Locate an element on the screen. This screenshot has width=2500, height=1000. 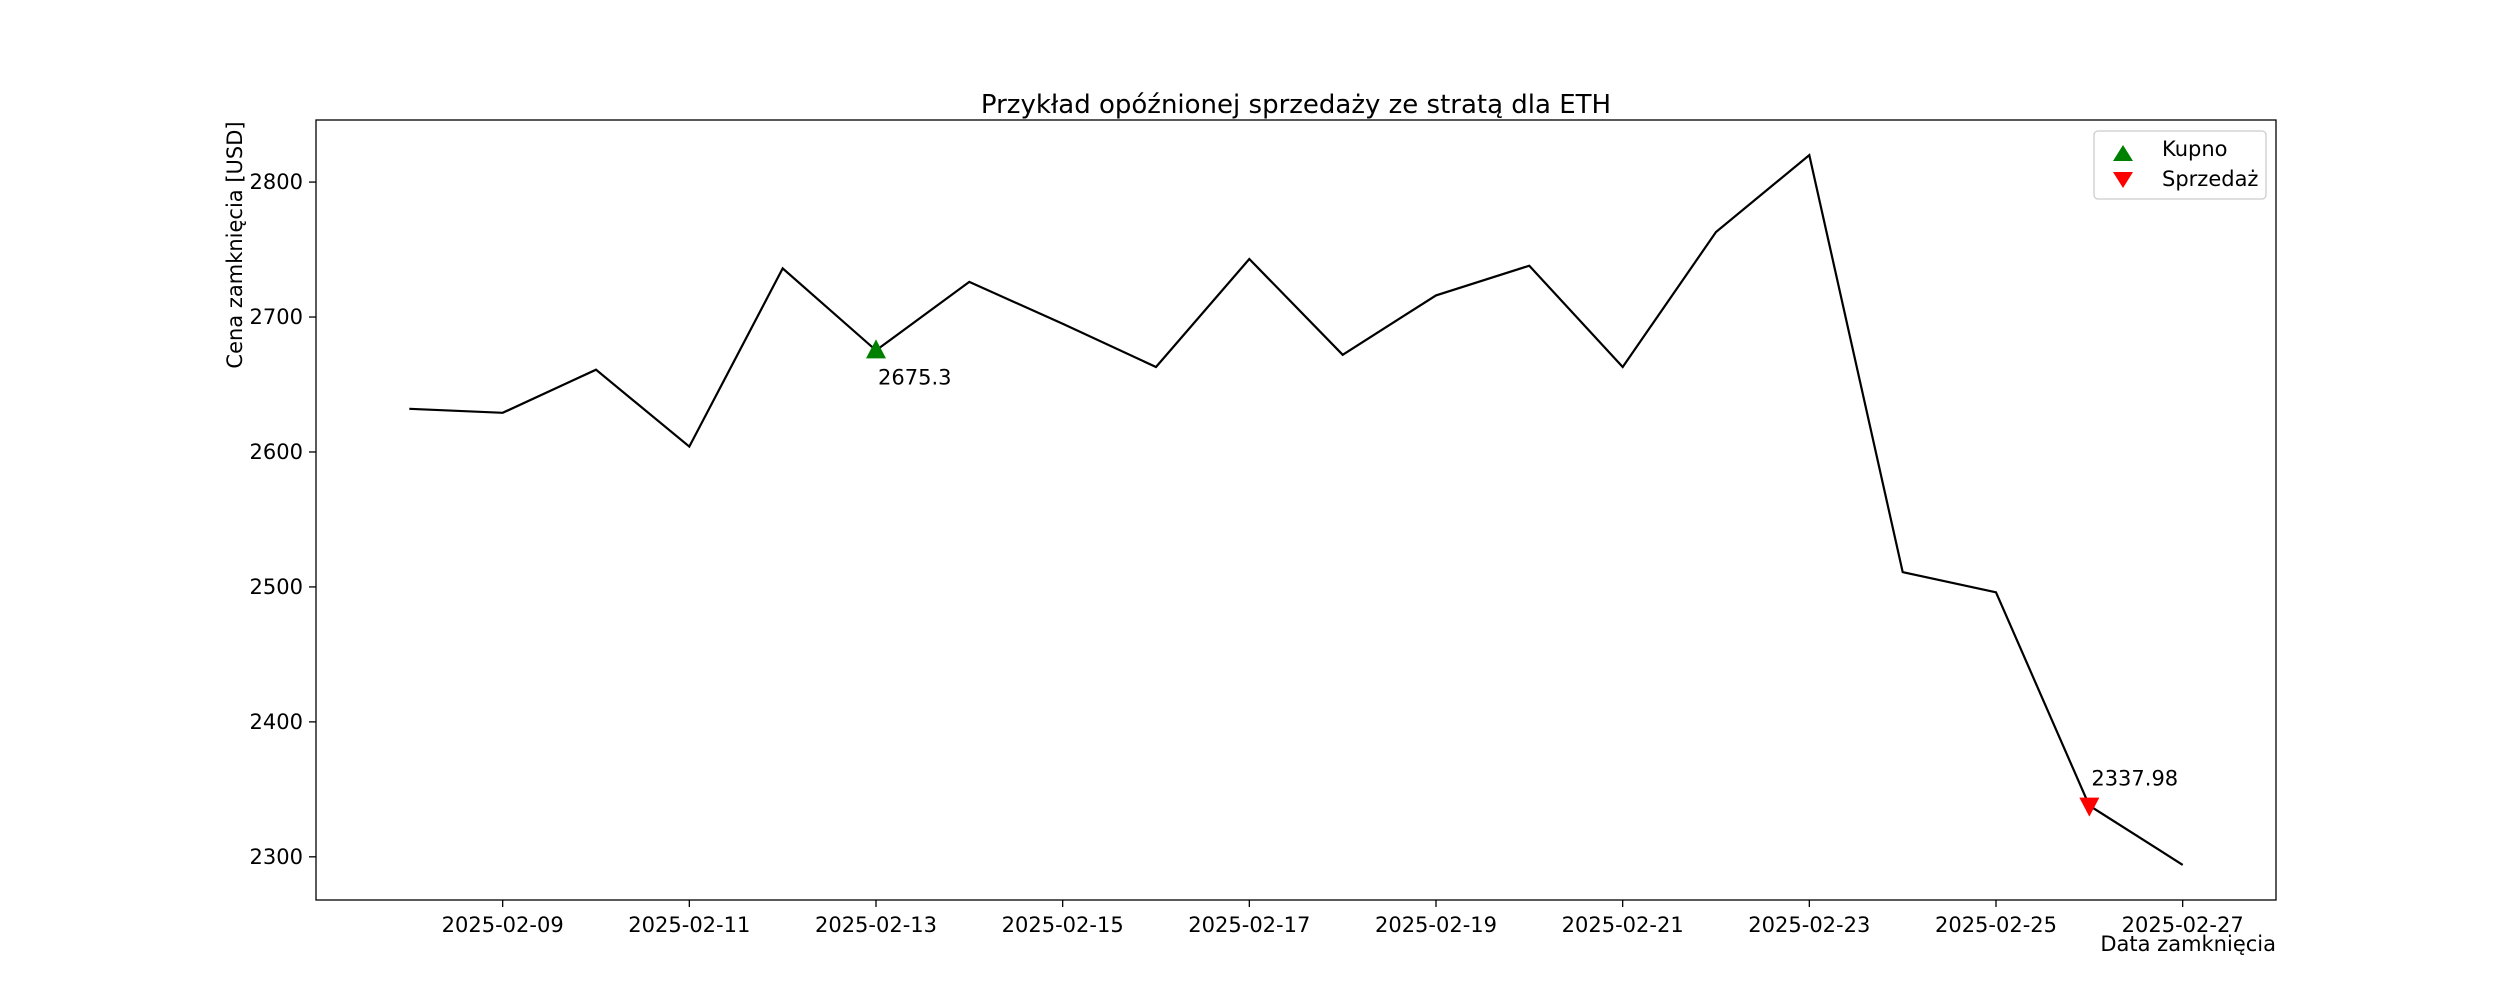
buy-marker is located at coordinates (876, 349).